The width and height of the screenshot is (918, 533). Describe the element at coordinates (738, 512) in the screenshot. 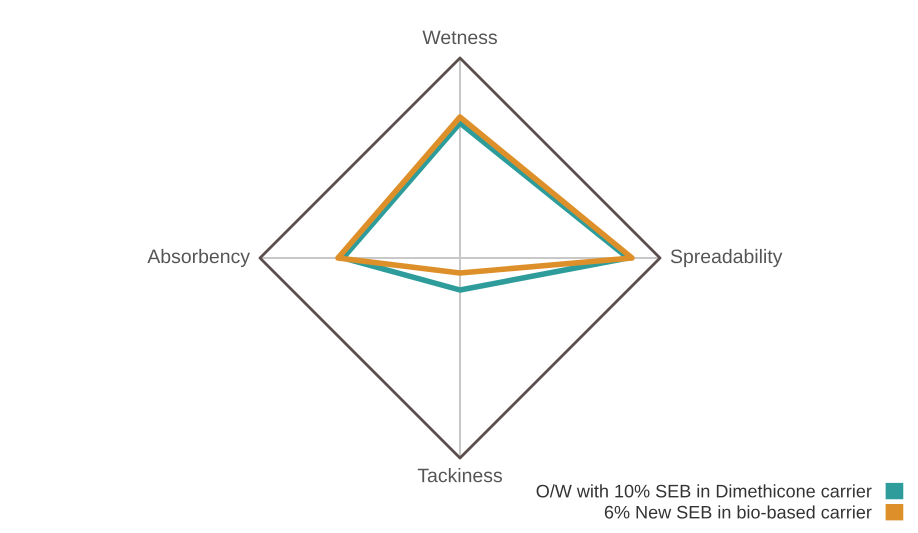

I see `legend-label: 6% New SEB in bio-based carrier` at that location.